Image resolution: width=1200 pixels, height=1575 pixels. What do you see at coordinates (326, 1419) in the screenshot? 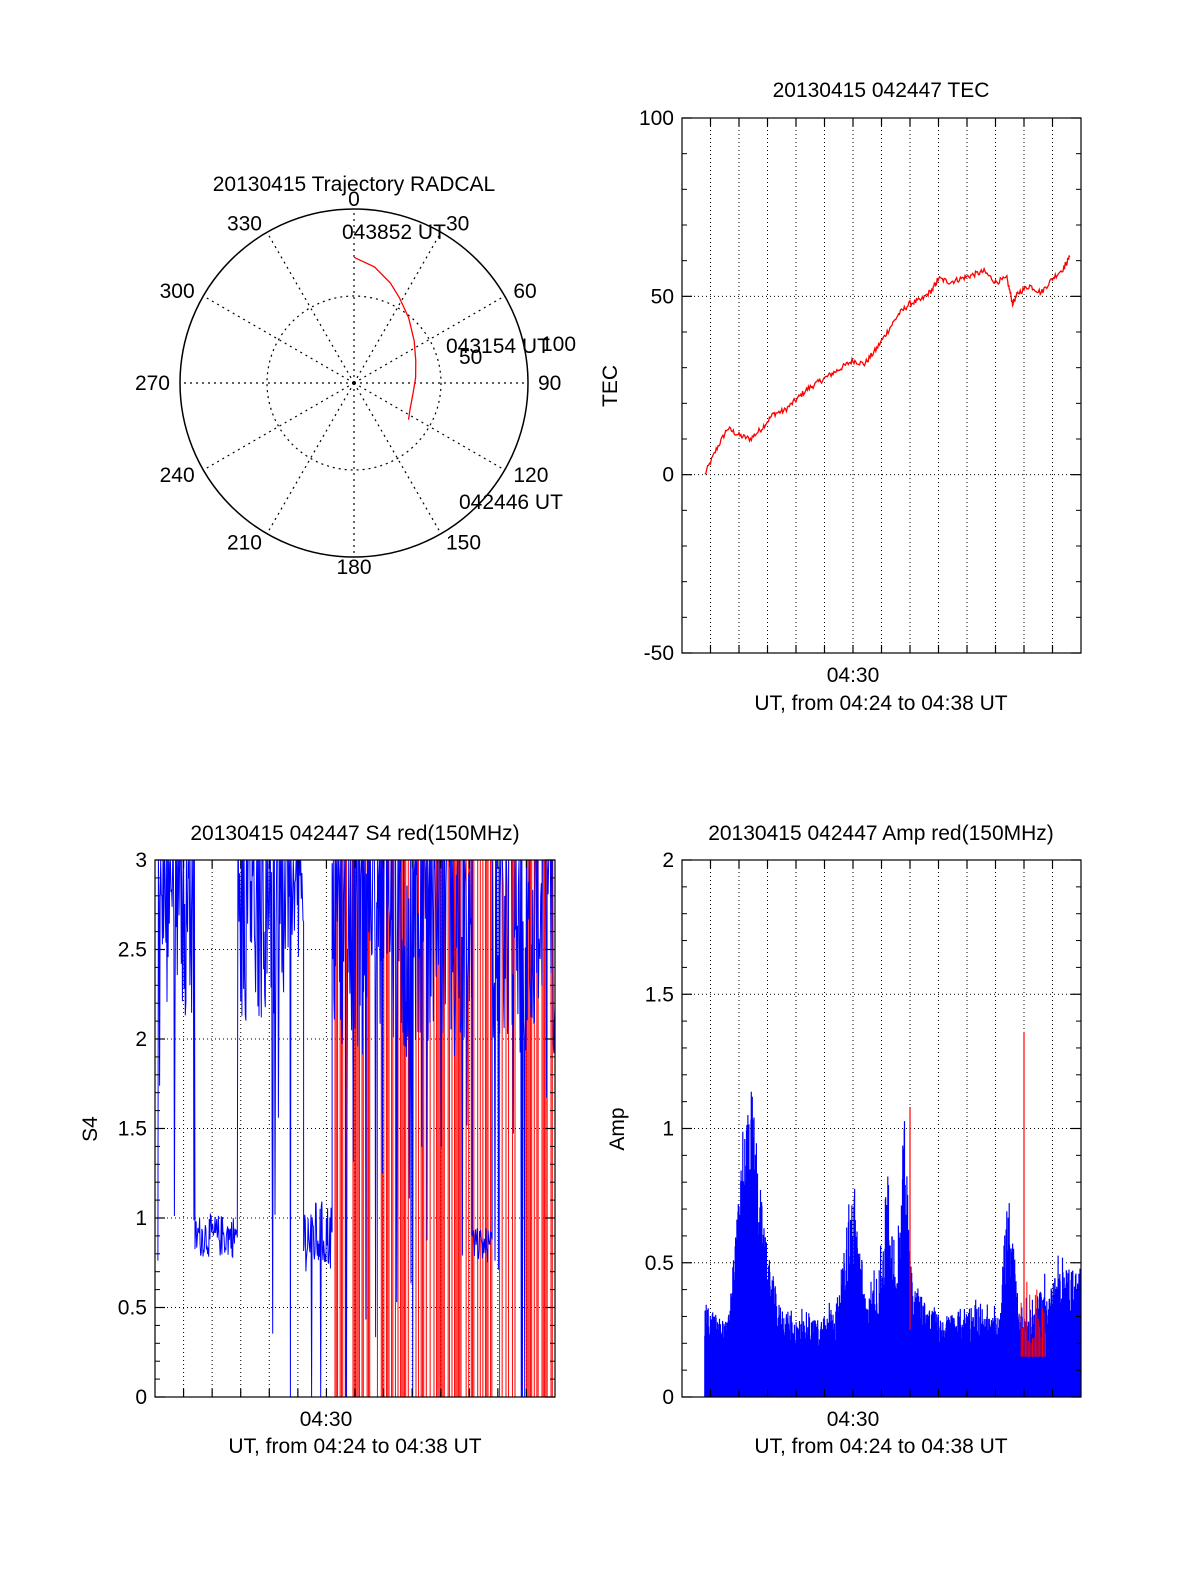
I see `s4-x-tick-label: 04:30` at bounding box center [326, 1419].